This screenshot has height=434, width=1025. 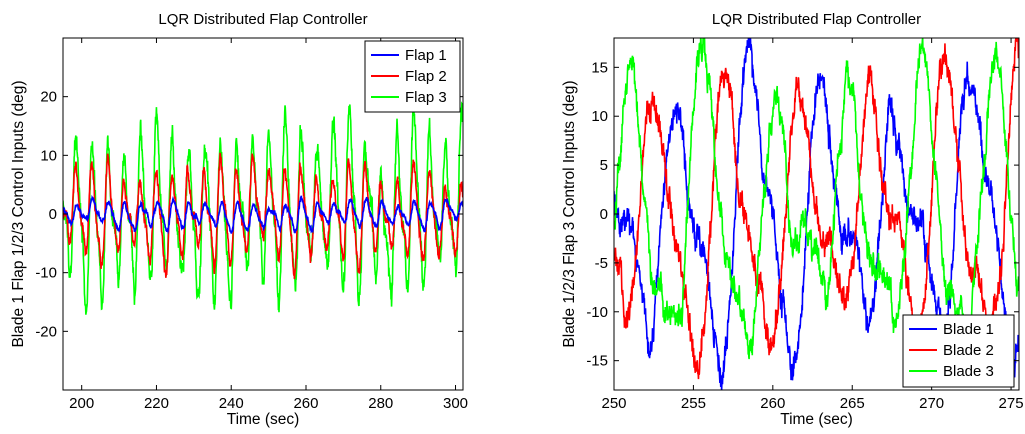 I want to click on x-tick-label: 270, so click(x=931, y=403).